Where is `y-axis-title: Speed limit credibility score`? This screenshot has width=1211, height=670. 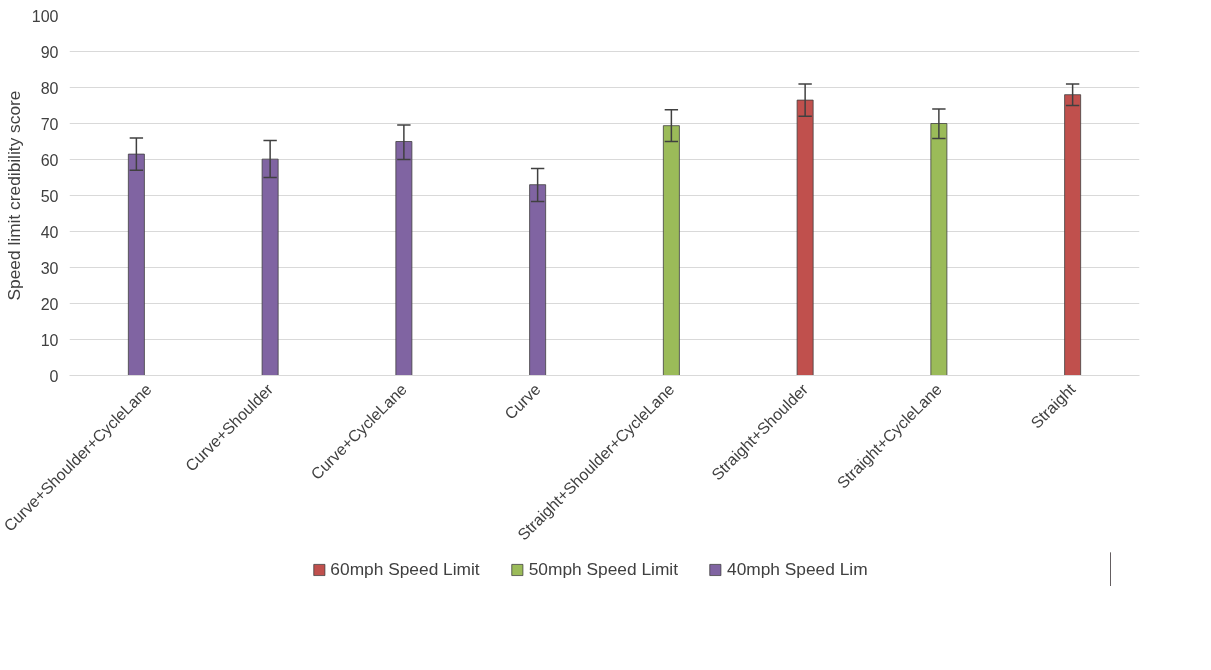
y-axis-title: Speed limit credibility score is located at coordinates (13, 195).